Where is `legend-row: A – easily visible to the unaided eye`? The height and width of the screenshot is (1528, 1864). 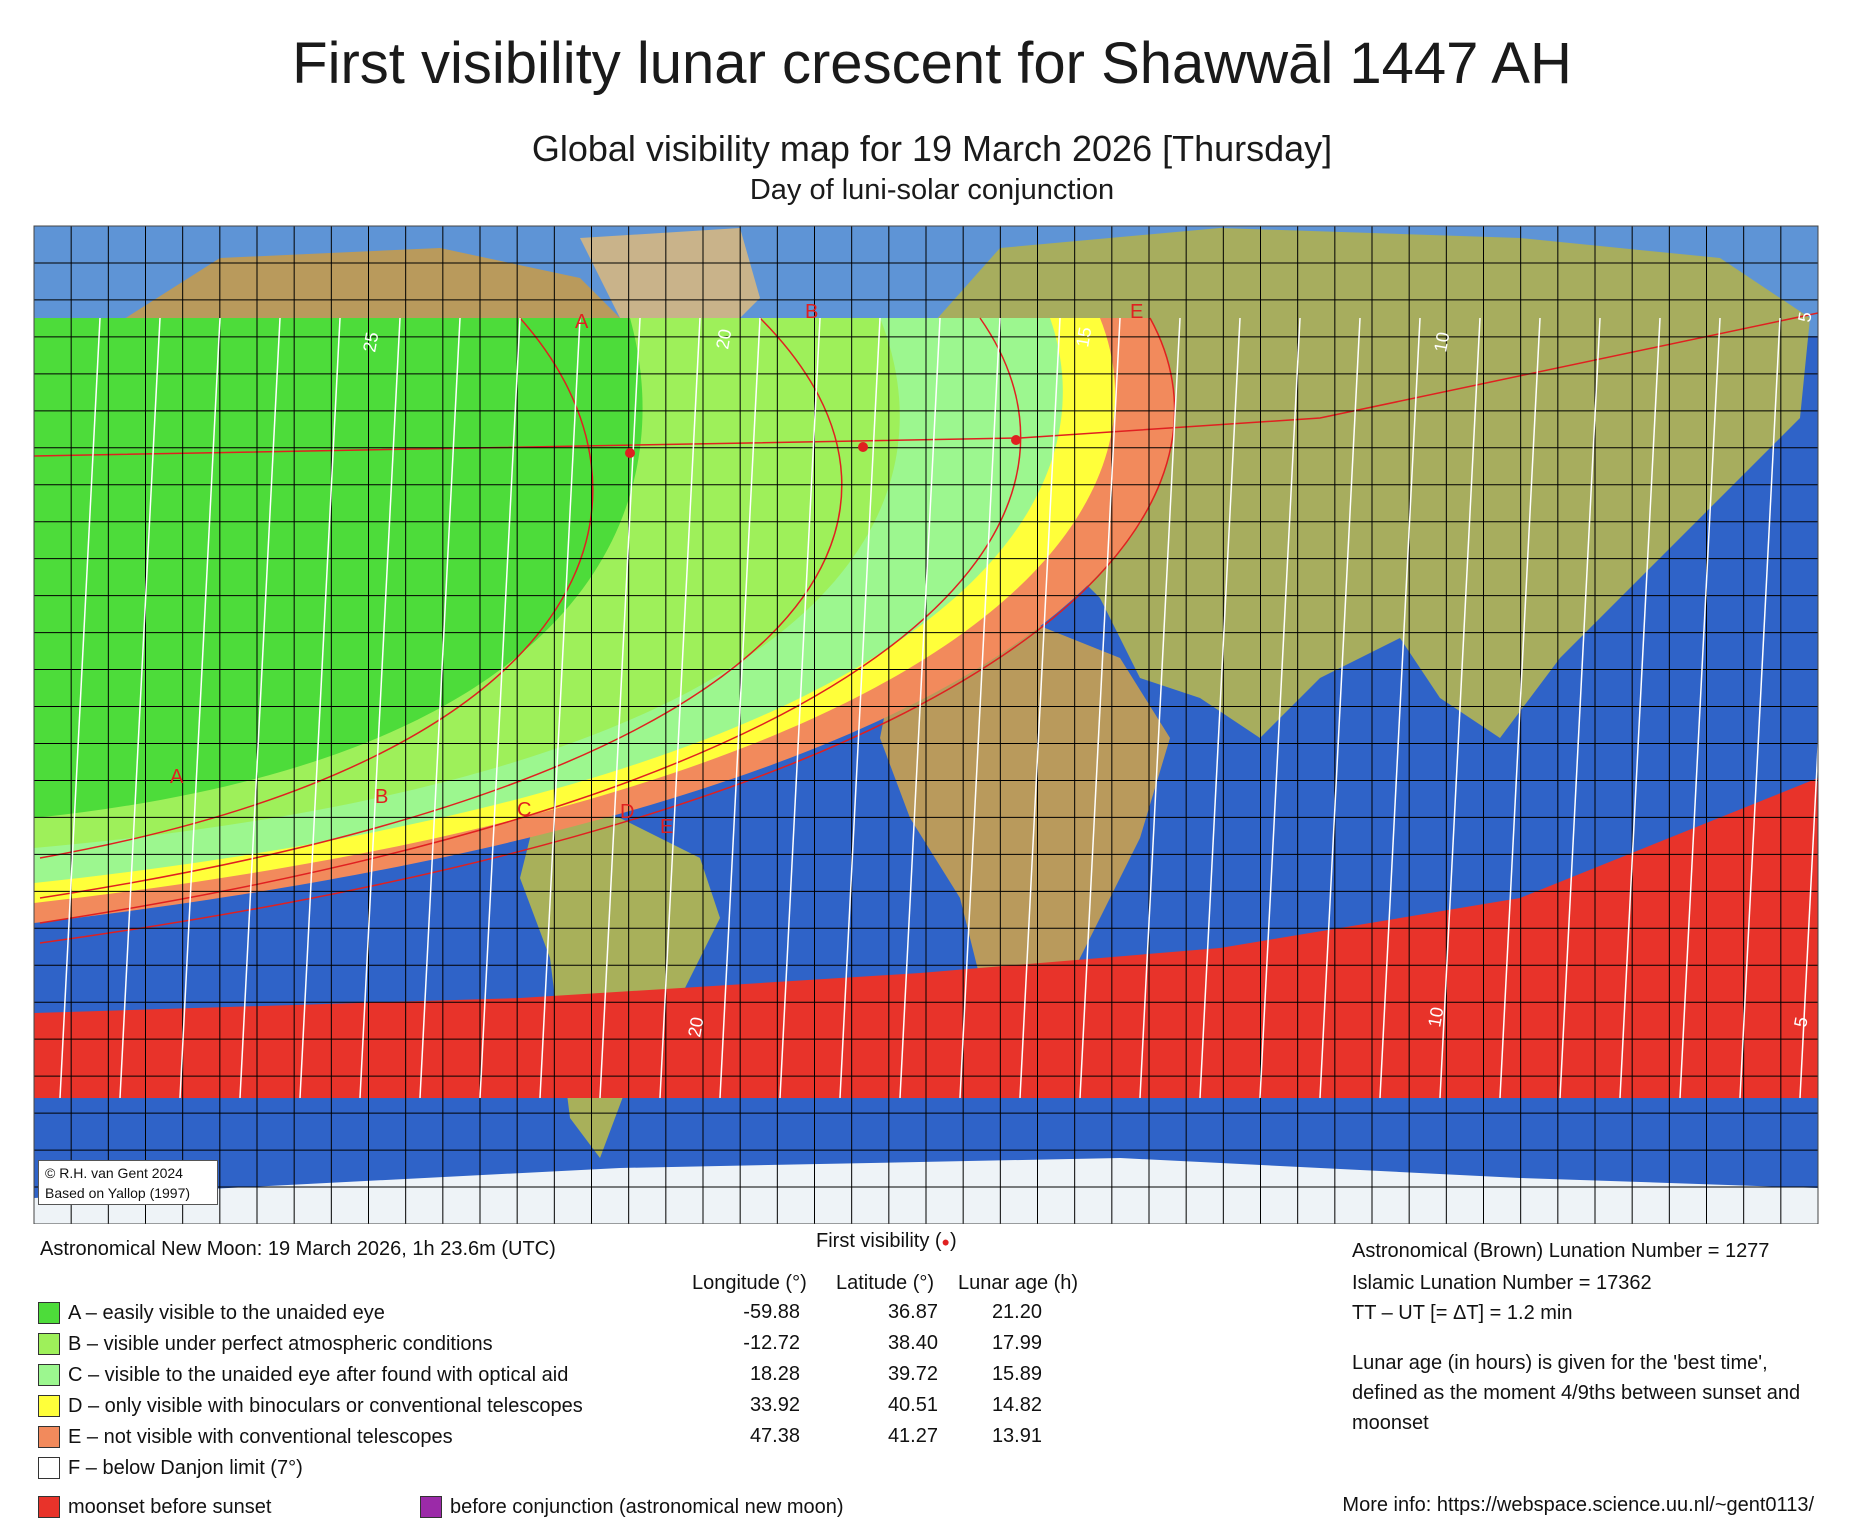 legend-row: A – easily visible to the unaided eye is located at coordinates (211, 1313).